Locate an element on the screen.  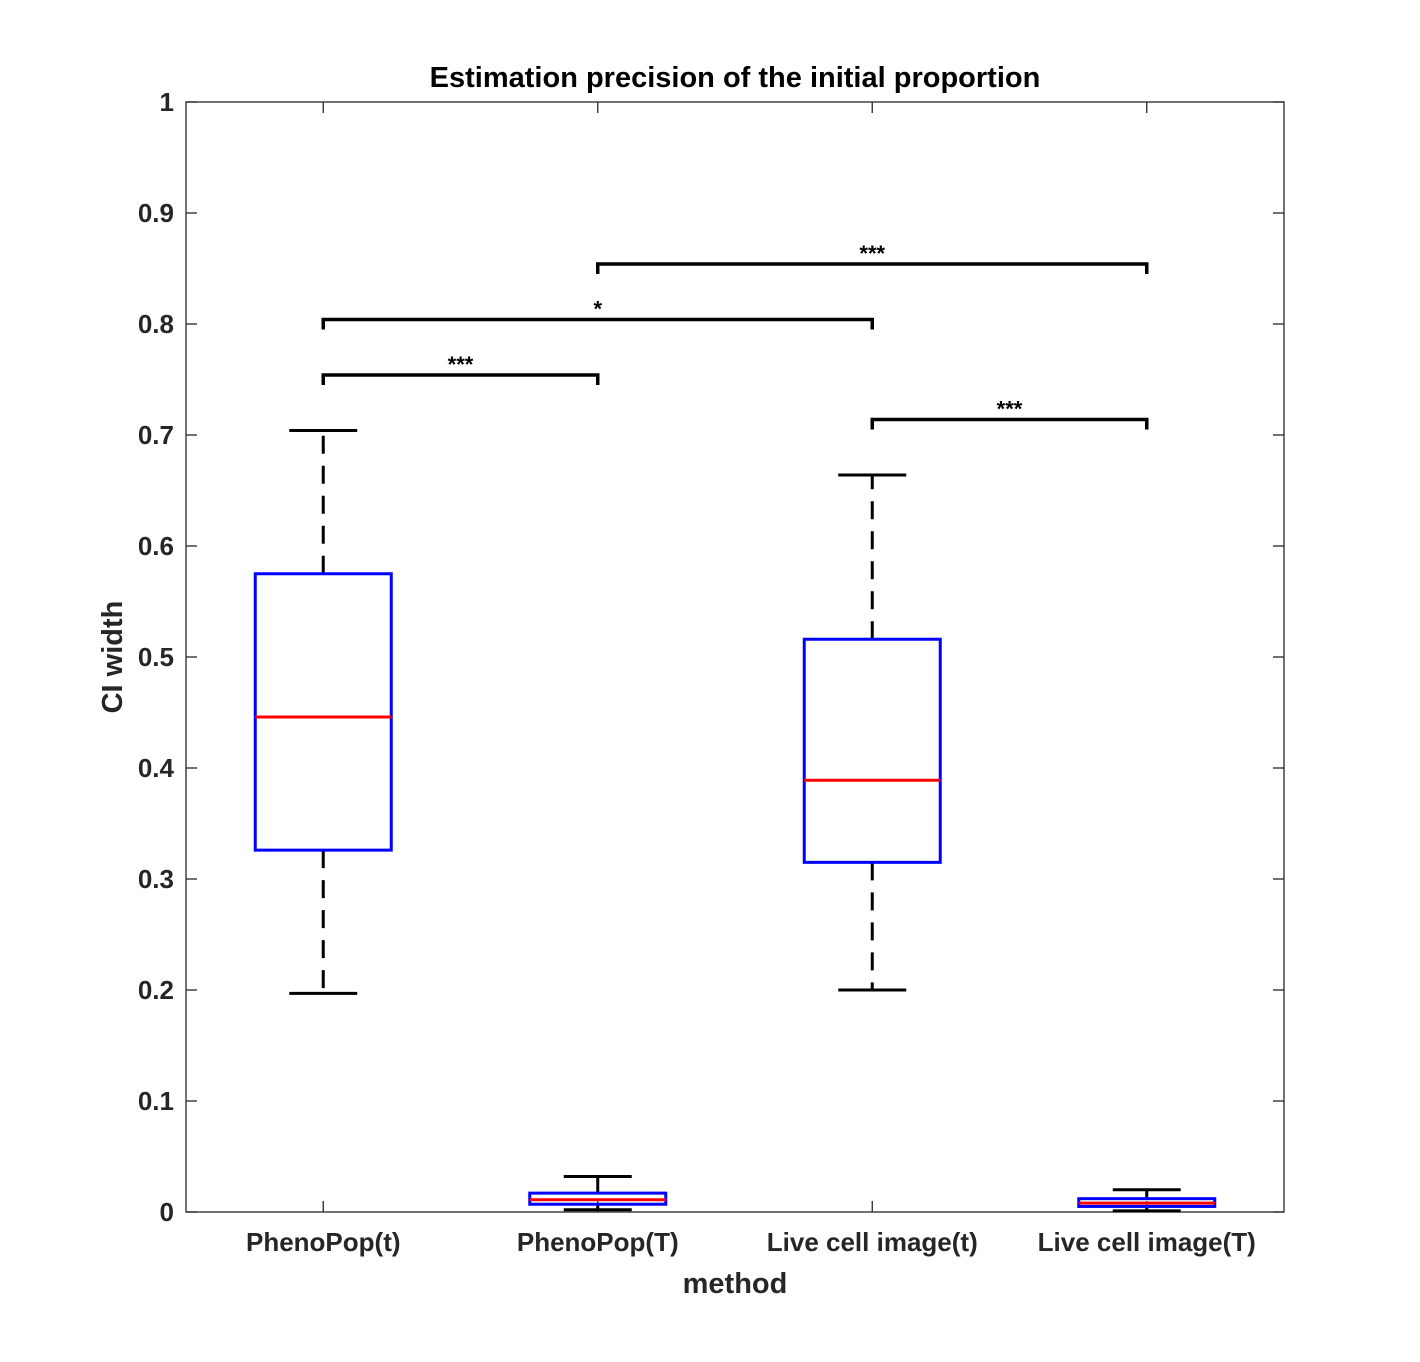
y-axis-label: CI width is located at coordinates (113, 657).